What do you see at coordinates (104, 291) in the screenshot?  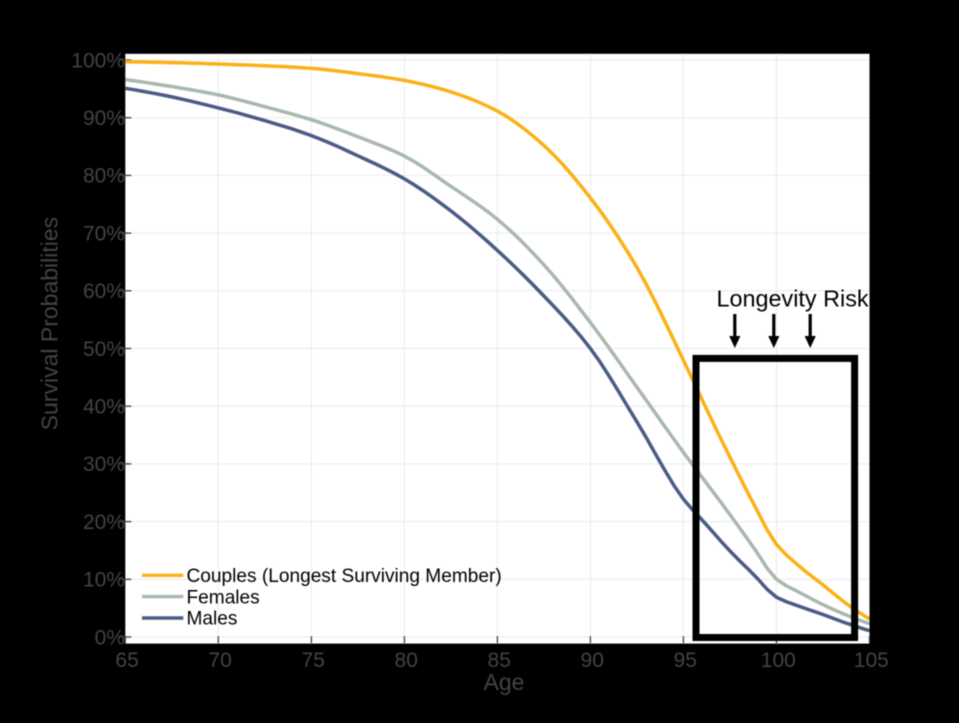 I see `svg-text: 60%` at bounding box center [104, 291].